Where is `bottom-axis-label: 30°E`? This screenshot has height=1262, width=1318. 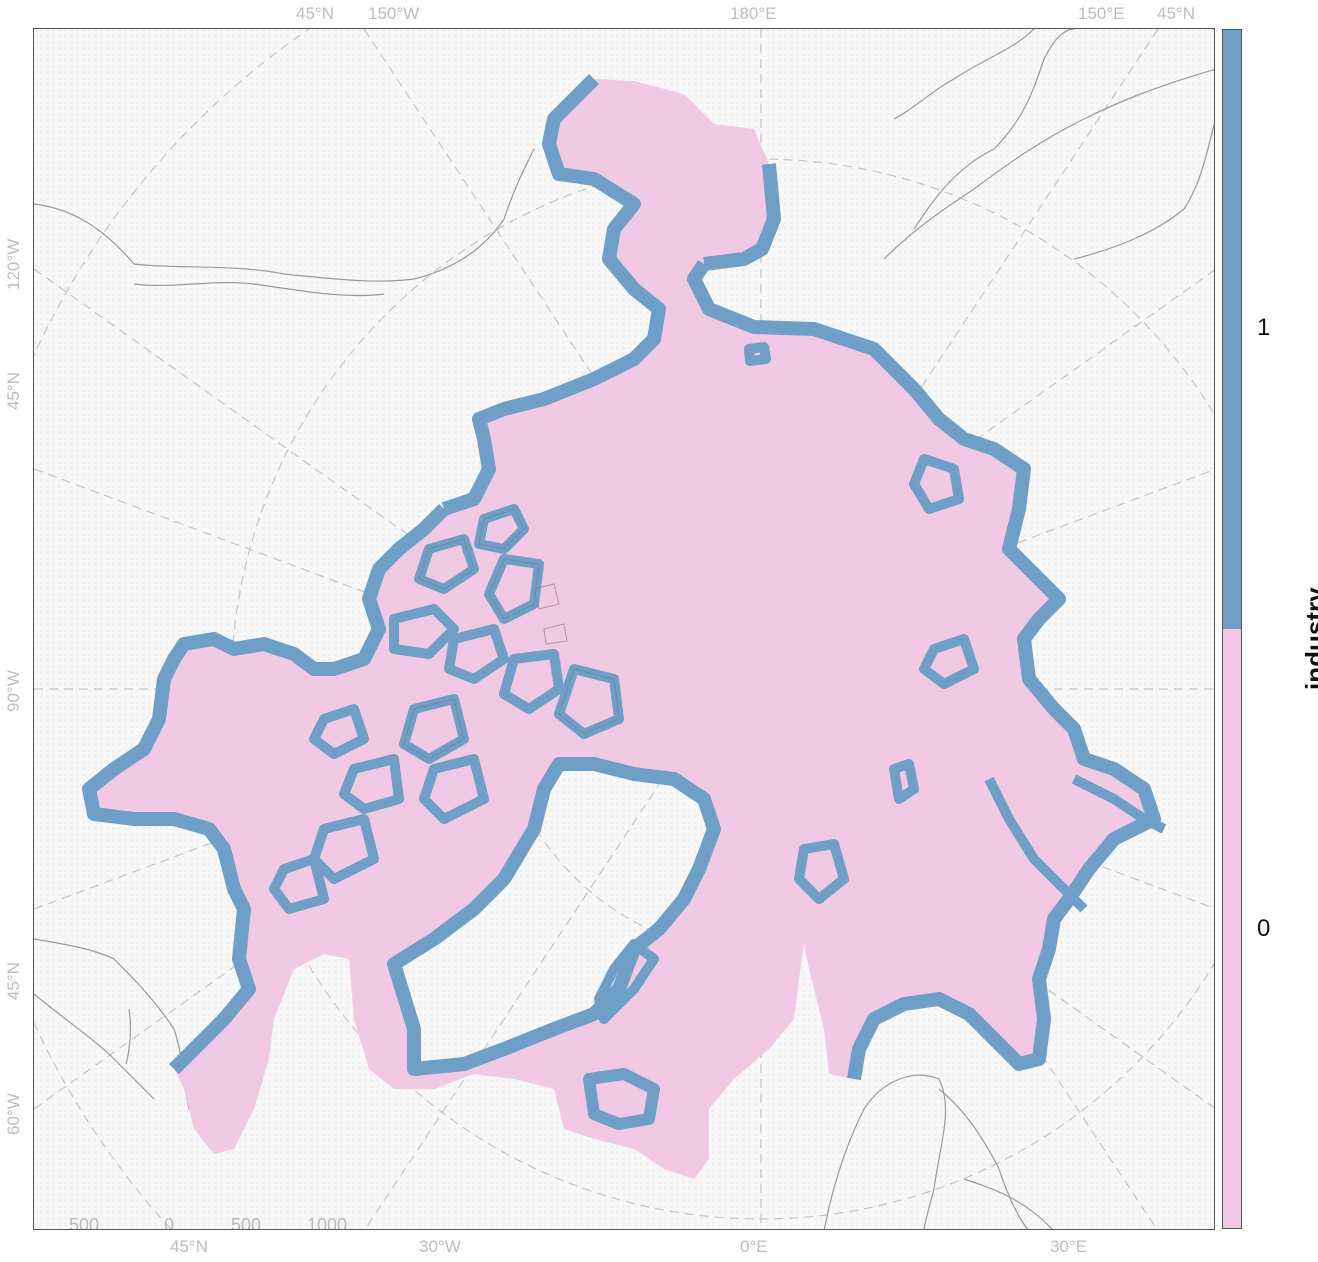
bottom-axis-label: 30°E is located at coordinates (1069, 1246).